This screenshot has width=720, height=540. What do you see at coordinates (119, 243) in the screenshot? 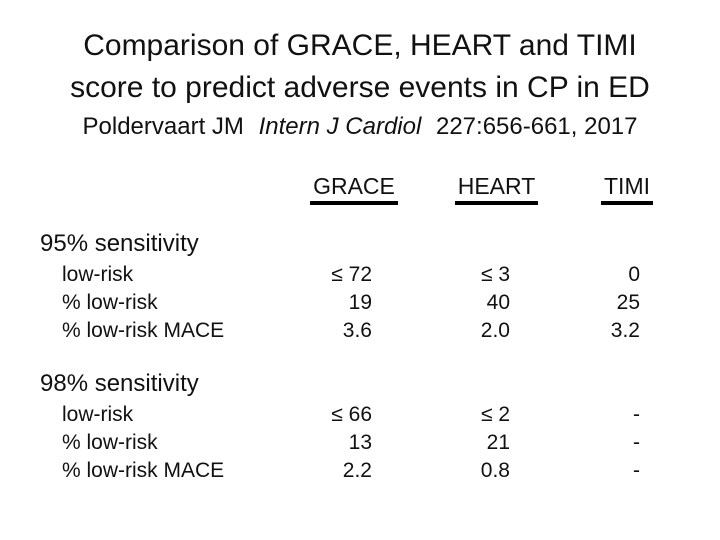
I see `section-heading-95-sensitivity: 95% sensitivity` at bounding box center [119, 243].